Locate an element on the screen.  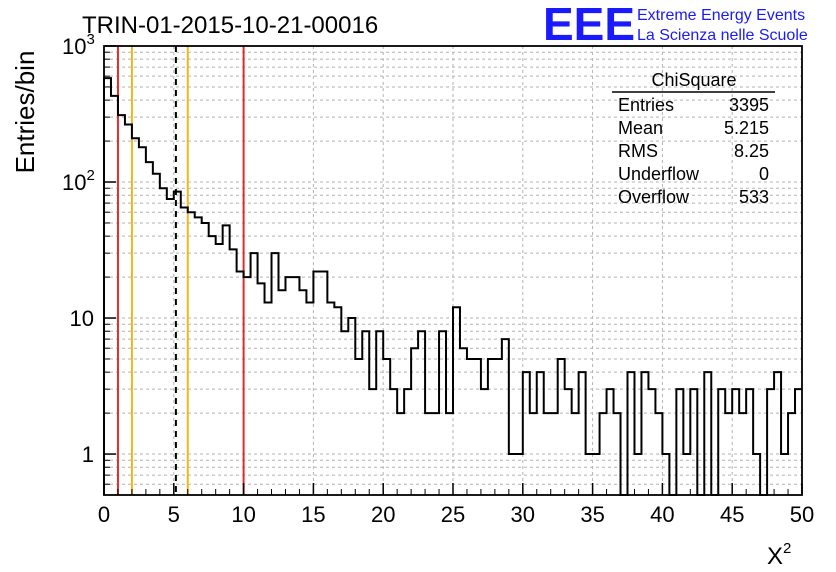
chart-title: TRIN-01-2015-10-21-00016 is located at coordinates (230, 25).